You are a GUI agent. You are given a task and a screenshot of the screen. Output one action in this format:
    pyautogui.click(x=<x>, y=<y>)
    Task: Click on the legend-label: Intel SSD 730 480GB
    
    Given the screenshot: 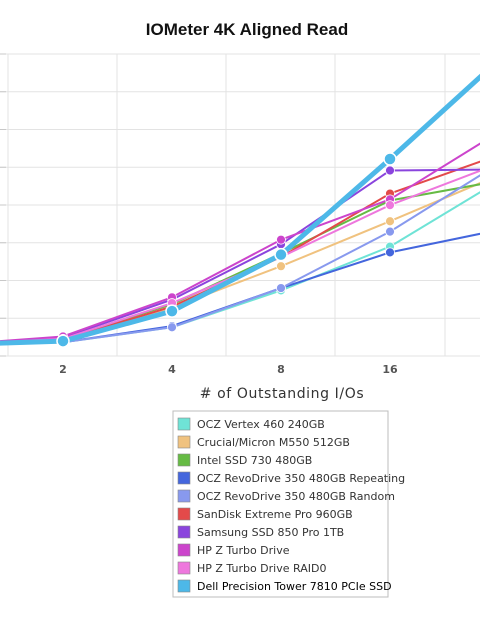 What is the action you would take?
    pyautogui.click(x=254, y=460)
    